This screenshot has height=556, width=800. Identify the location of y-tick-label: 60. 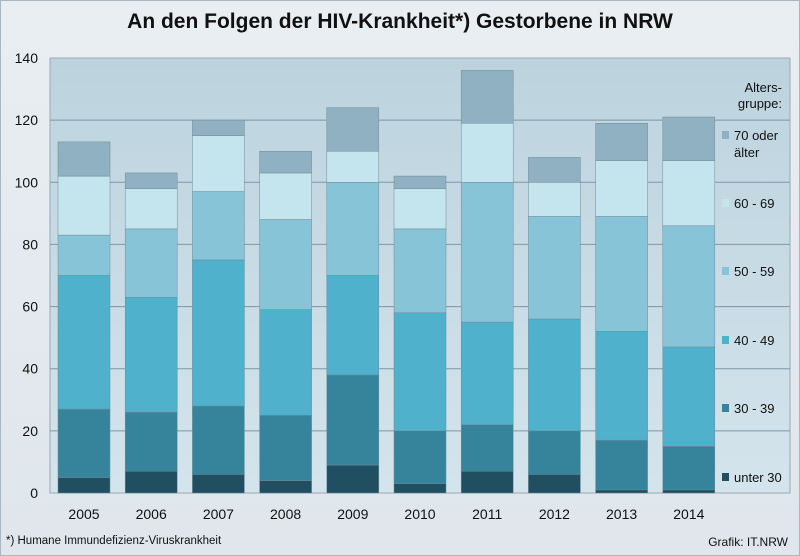
(30, 307).